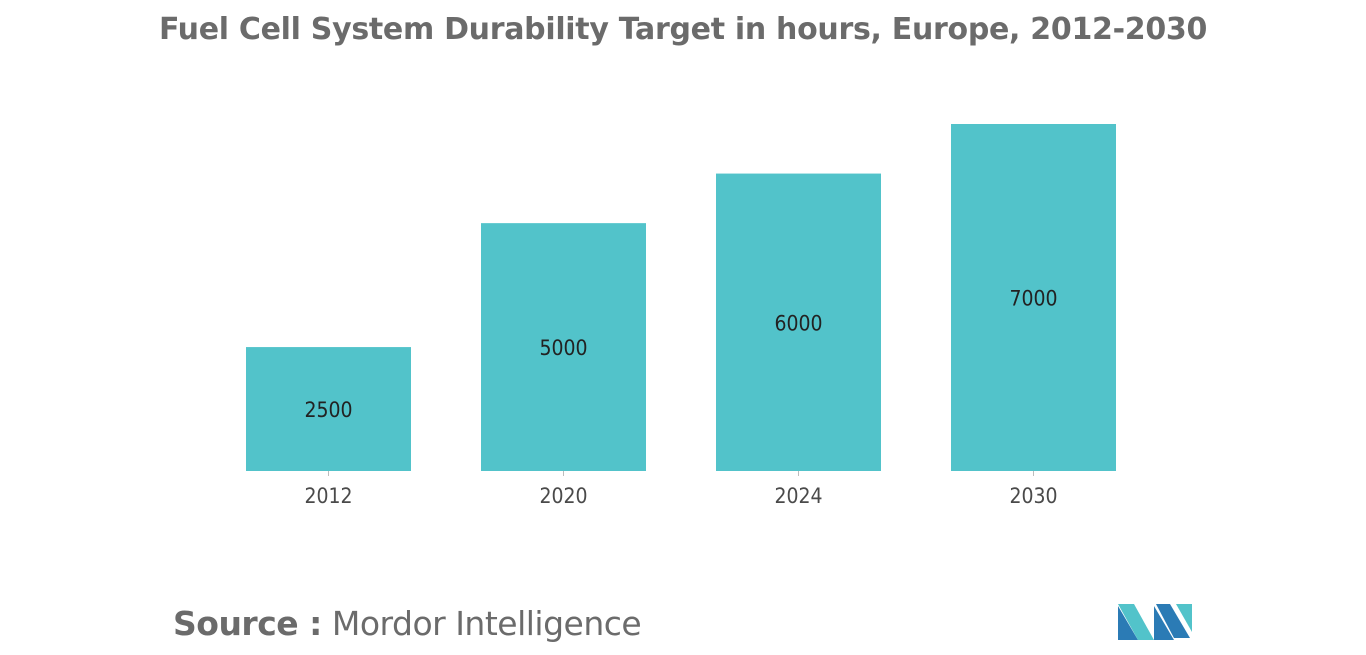  I want to click on x-tick-label-2024: 2024, so click(798, 496).